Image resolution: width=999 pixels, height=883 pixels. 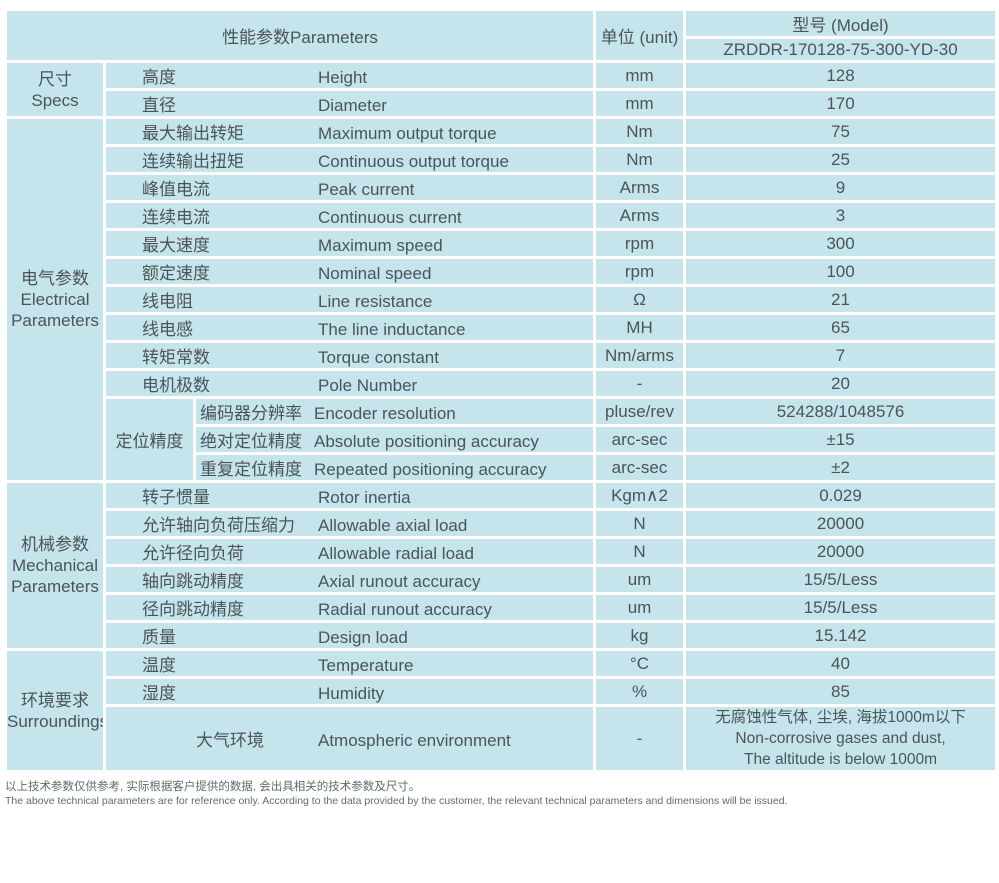 I want to click on table-row: 环境要求 Surroundings 温度 Temperature °C 40, so click(x=501, y=710).